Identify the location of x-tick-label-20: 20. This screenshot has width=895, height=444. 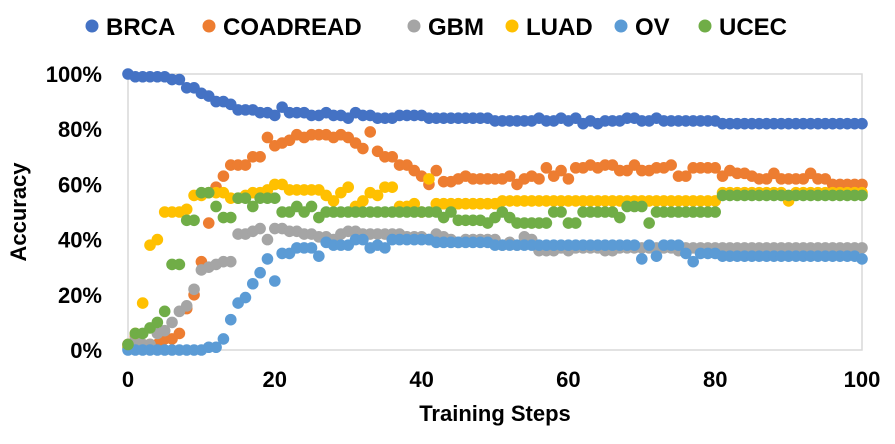
(275, 379).